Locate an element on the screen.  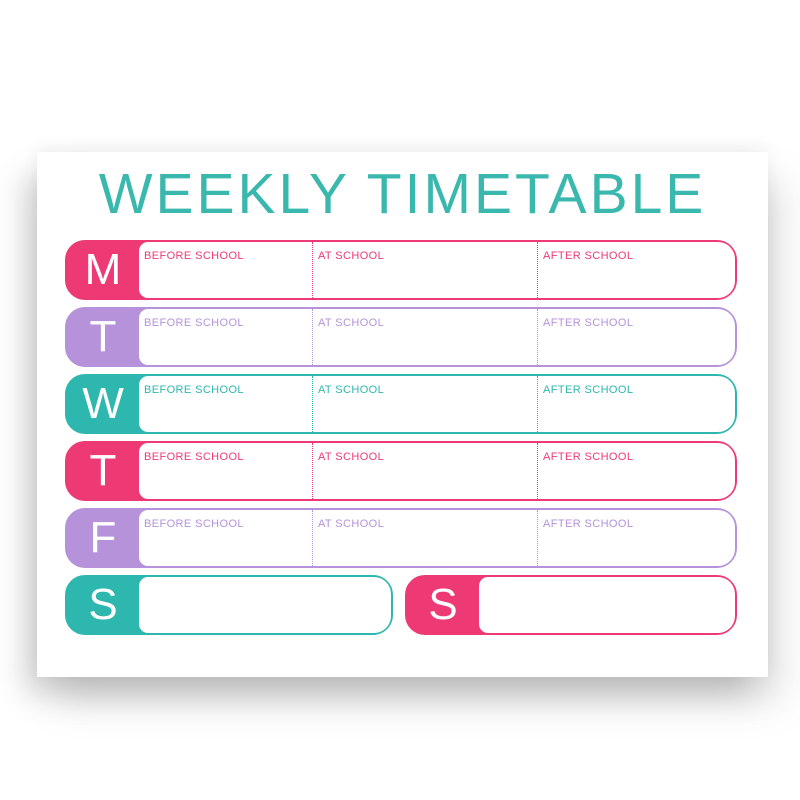
day-letter: M is located at coordinates (103, 269).